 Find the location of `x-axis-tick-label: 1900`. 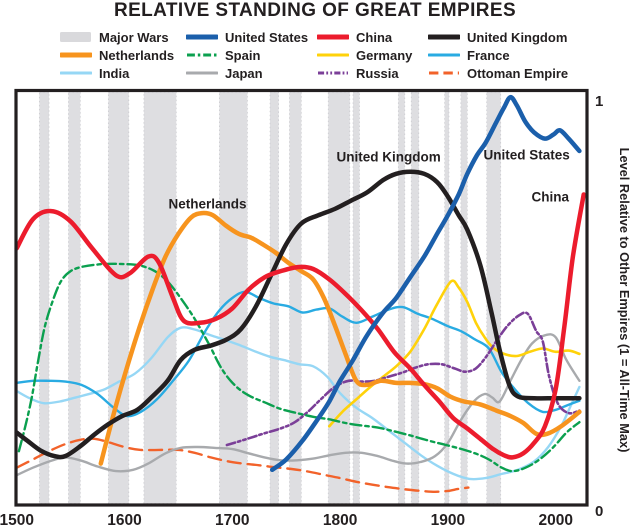

x-axis-tick-label: 1900 is located at coordinates (448, 520).